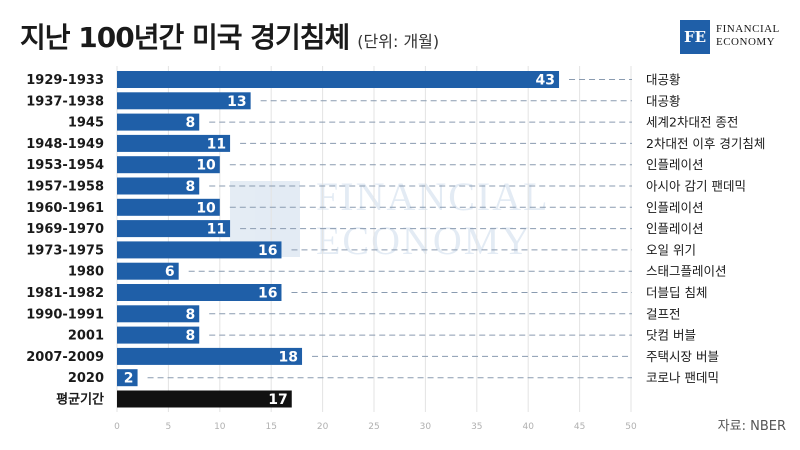  Describe the element at coordinates (631, 427) in the screenshot. I see `x-tick-label: 50` at that location.